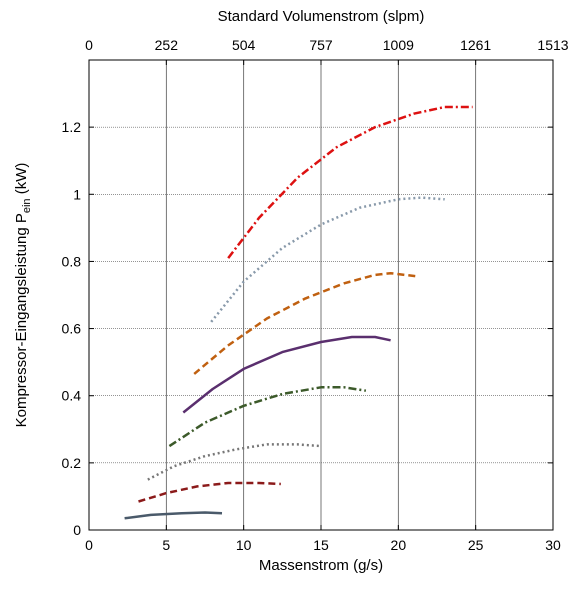  What do you see at coordinates (321, 565) in the screenshot?
I see `x-axis-title: Massenstrom (g/s)` at bounding box center [321, 565].